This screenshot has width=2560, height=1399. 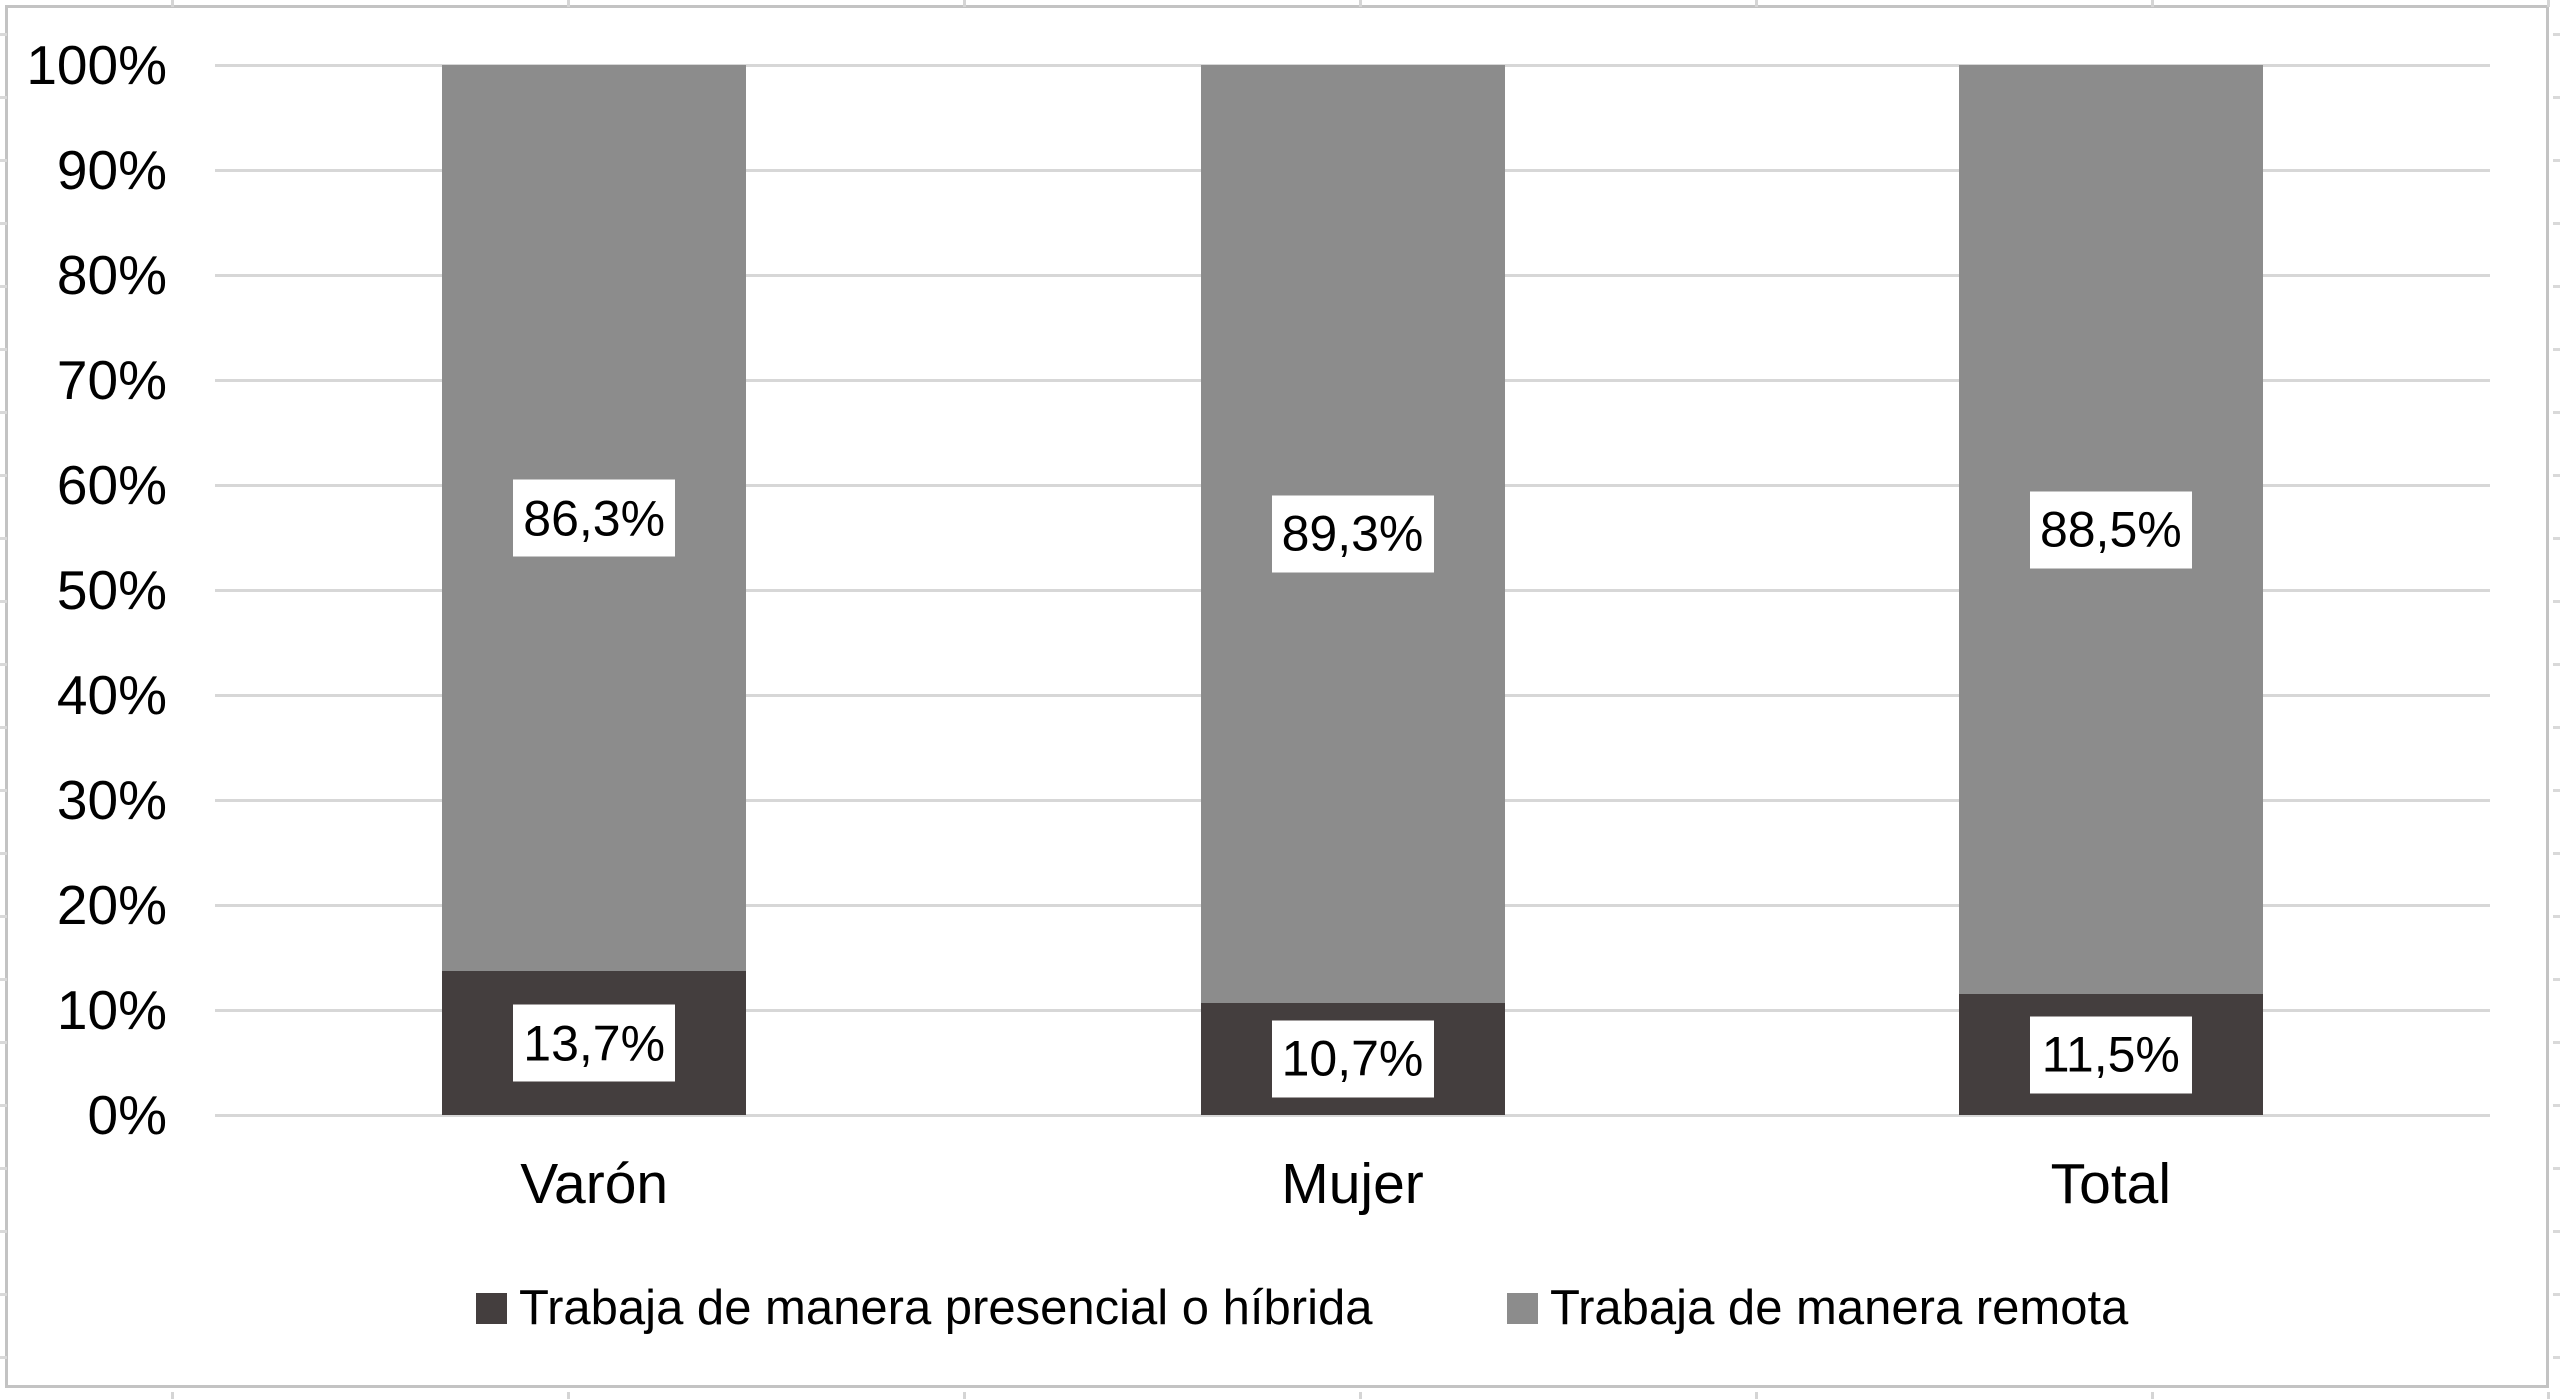 I want to click on legend-item-remota: Trabaja de manera remota, so click(x=1817, y=1308).